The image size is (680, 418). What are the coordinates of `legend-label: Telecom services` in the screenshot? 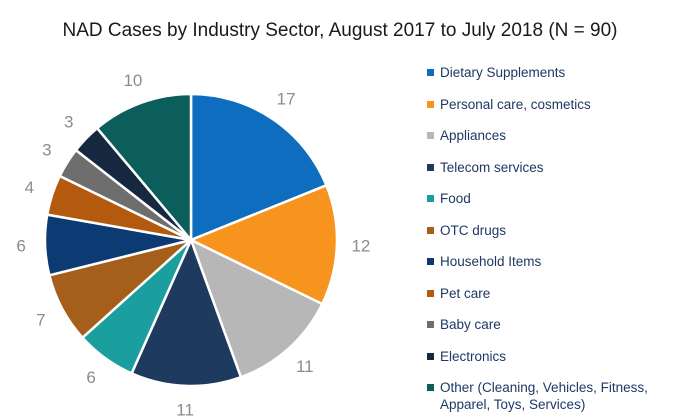 It's located at (492, 167).